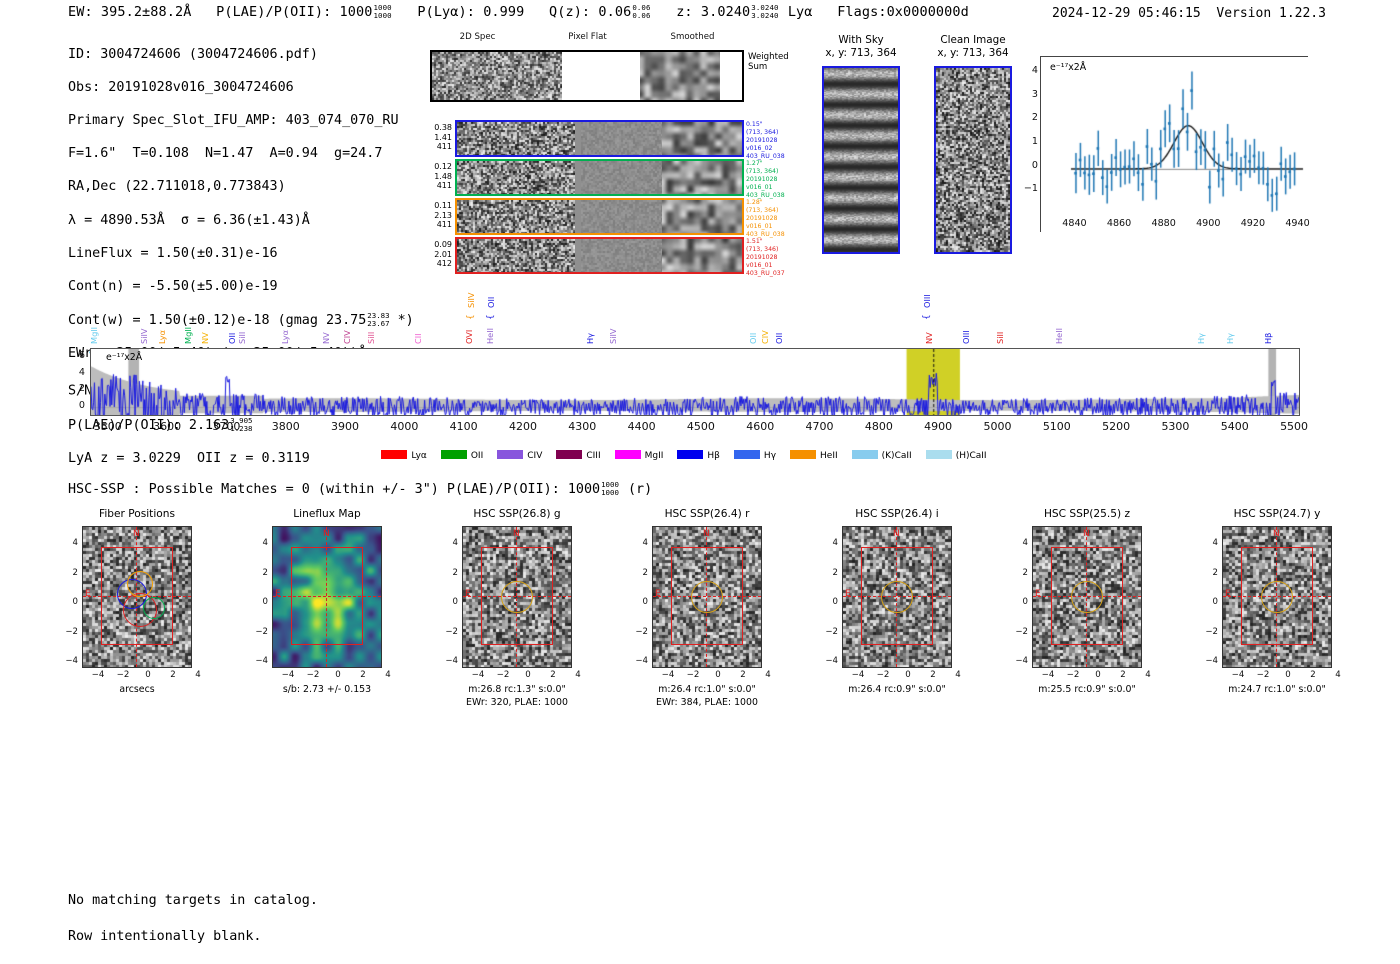 Image resolution: width=1400 pixels, height=964 pixels. Describe the element at coordinates (640, 489) in the screenshot. I see `hsc-filter-note: (r)` at that location.